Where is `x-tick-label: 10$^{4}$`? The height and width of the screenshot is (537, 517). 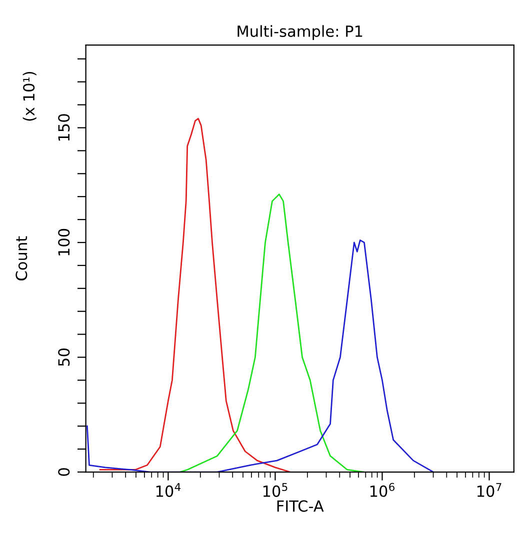 x-tick-label: 10$^{4}$ is located at coordinates (168, 490).